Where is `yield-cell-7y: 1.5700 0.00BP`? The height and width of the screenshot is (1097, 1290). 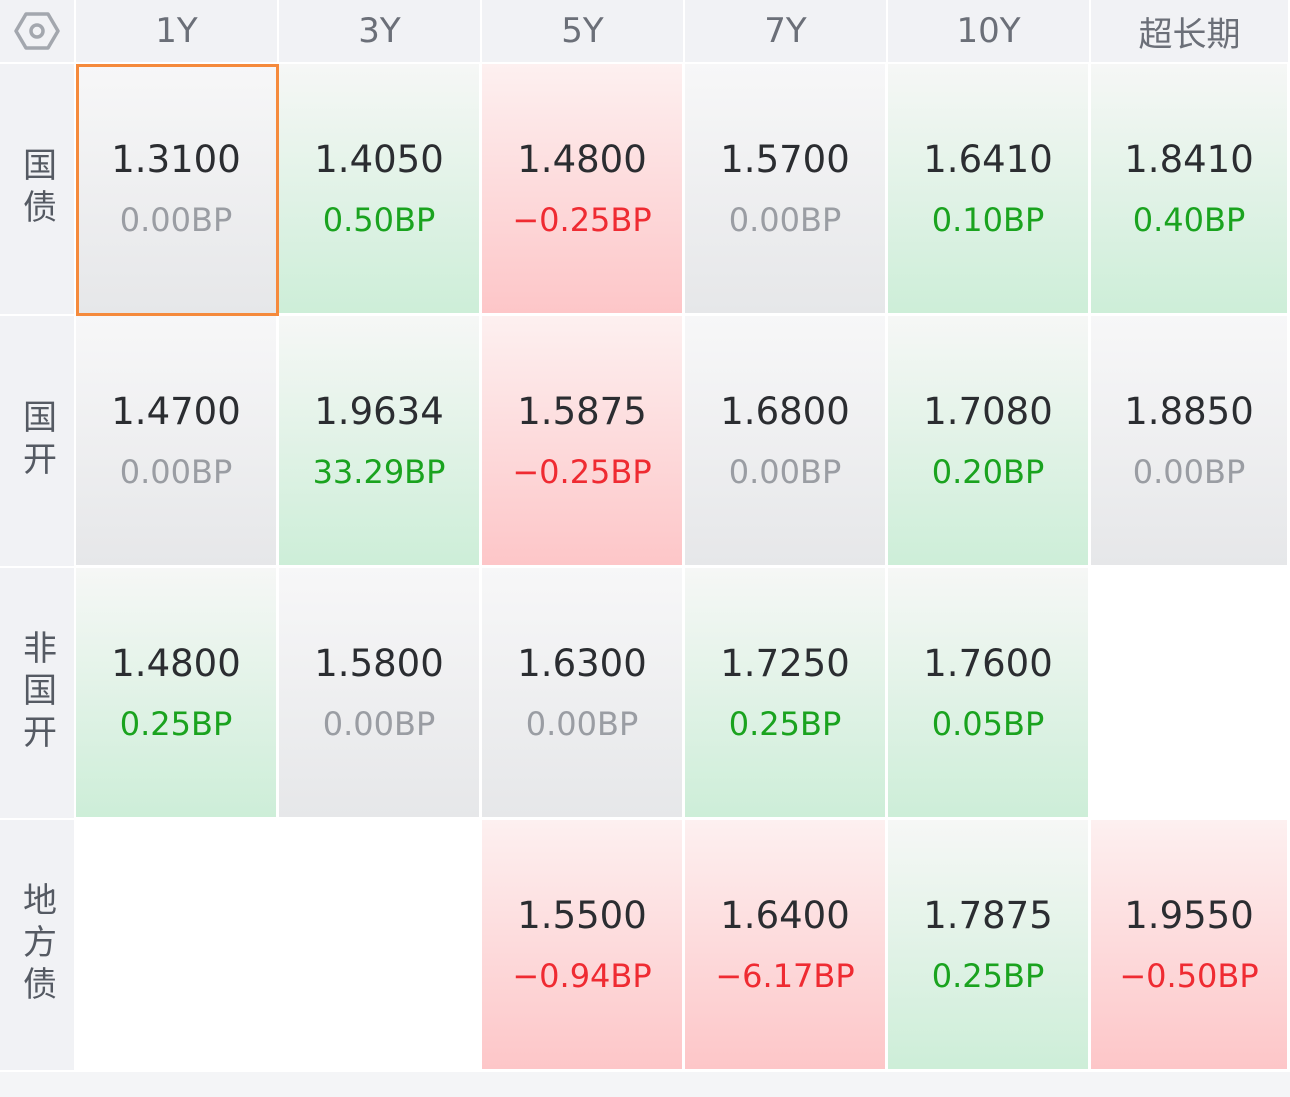
yield-cell-7y: 1.5700 0.00BP is located at coordinates (786, 190).